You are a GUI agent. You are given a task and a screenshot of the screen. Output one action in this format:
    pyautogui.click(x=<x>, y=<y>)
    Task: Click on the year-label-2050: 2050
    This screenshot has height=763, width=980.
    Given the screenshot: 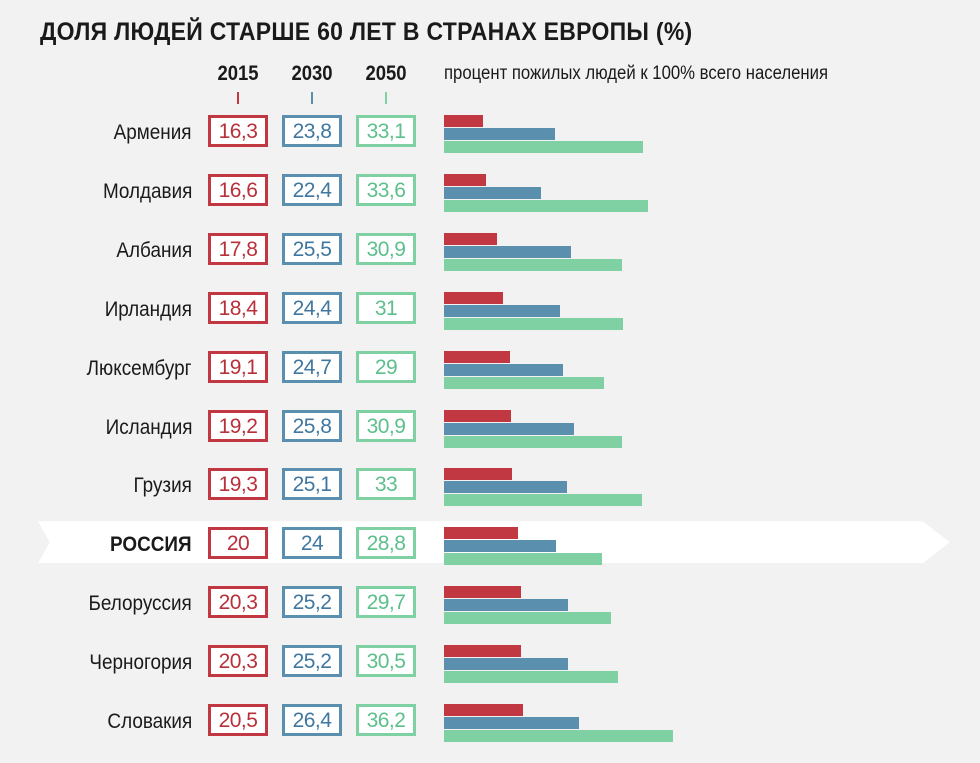 What is the action you would take?
    pyautogui.click(x=386, y=73)
    